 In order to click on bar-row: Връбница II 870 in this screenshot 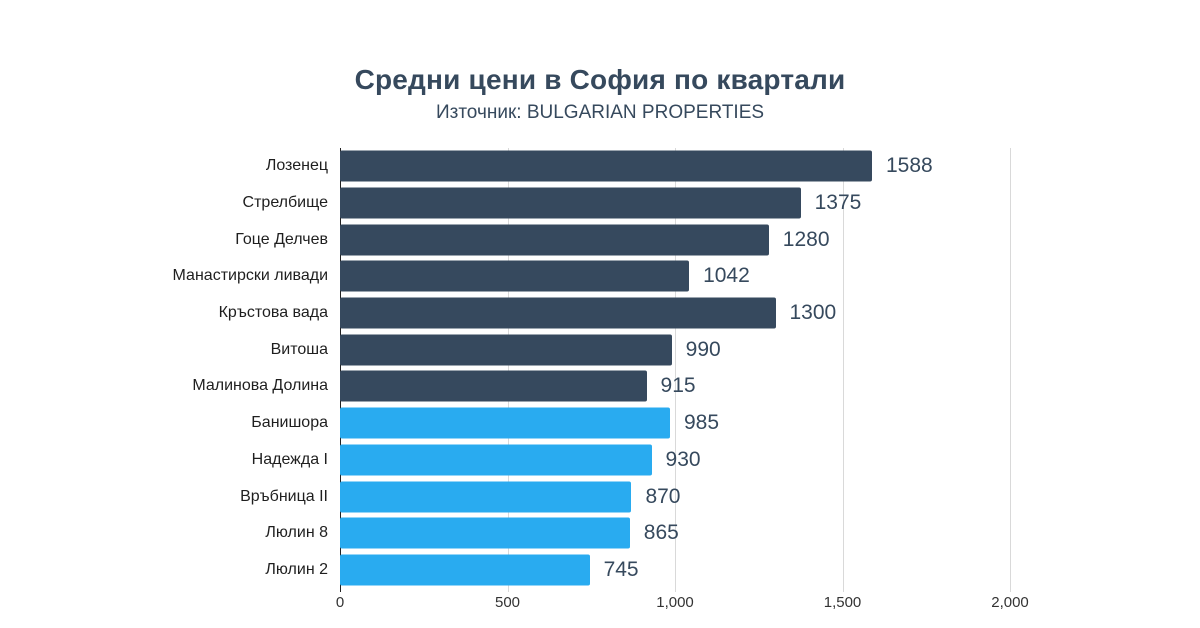, I will do `click(600, 496)`.